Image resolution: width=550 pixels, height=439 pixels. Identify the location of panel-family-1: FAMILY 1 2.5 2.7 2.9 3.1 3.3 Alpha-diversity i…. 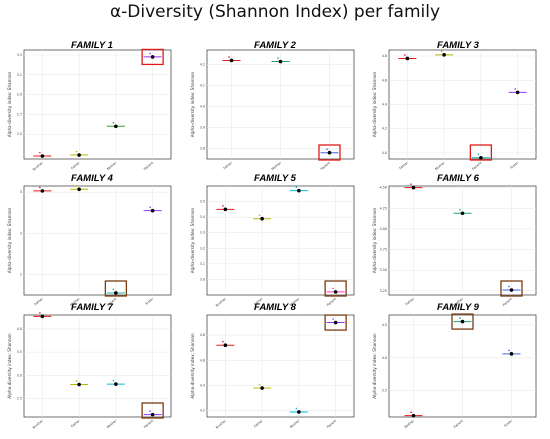
(89, 106).